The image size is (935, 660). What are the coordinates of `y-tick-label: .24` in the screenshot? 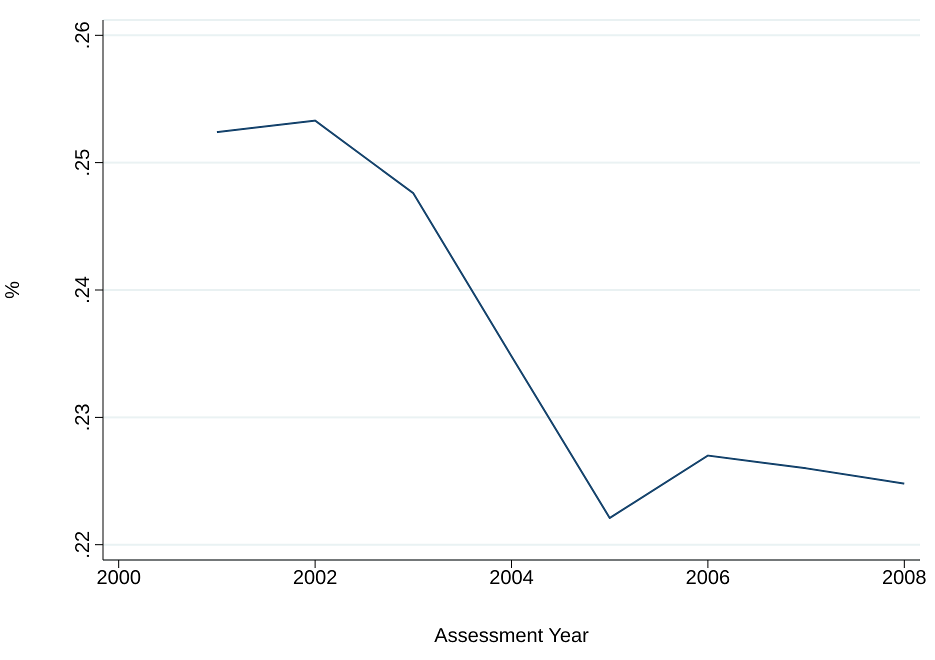 It's located at (83, 290).